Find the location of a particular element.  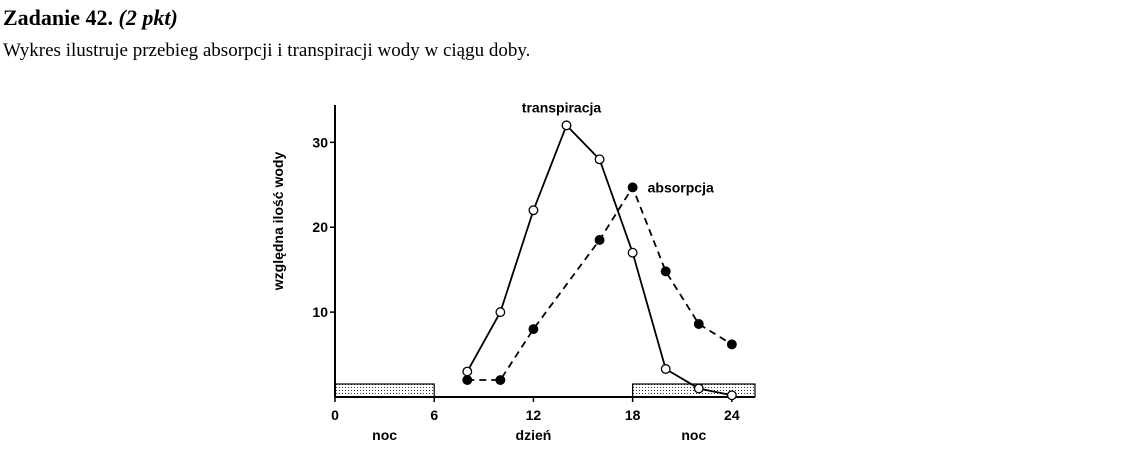

x-tick-label: 6 is located at coordinates (434, 415).